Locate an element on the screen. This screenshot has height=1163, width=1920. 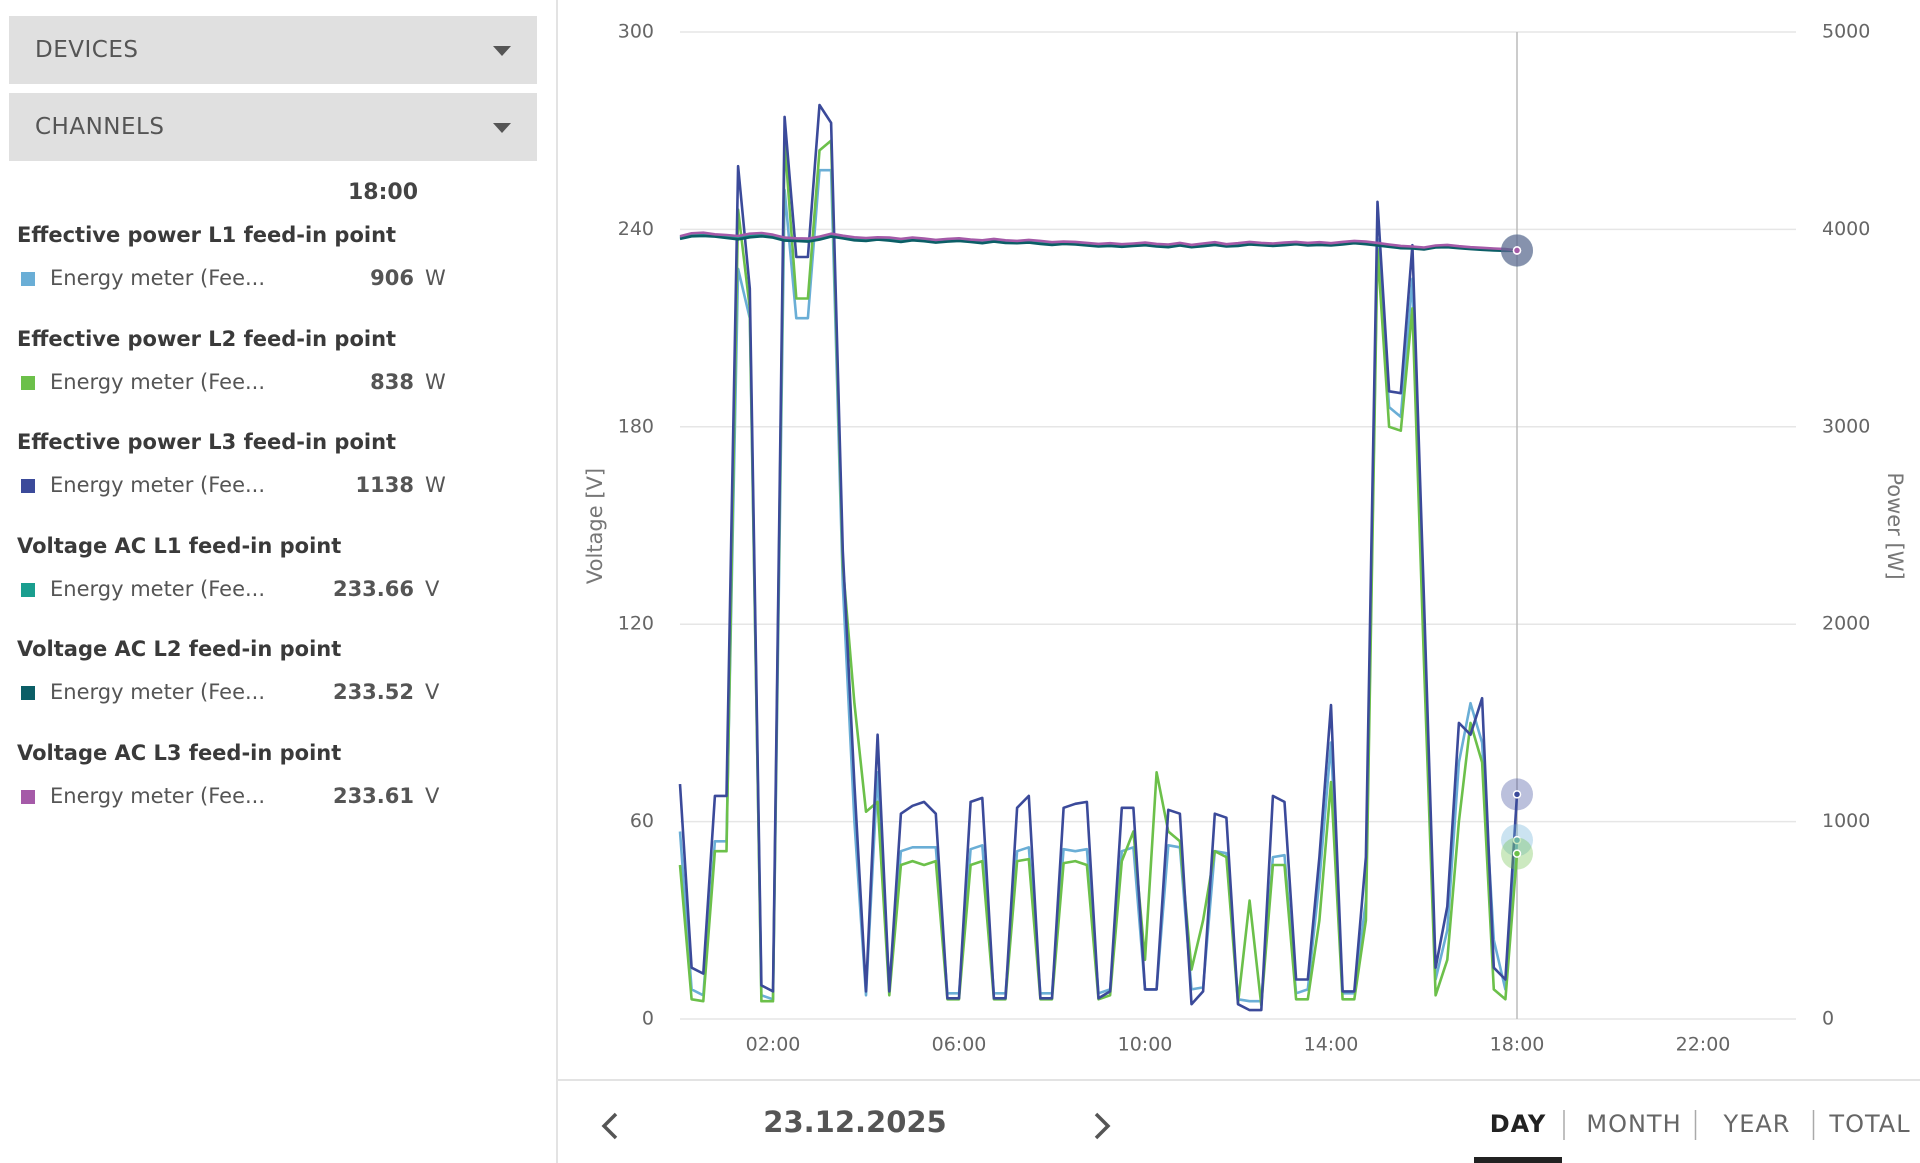
tab: DAY is located at coordinates (1518, 1124).